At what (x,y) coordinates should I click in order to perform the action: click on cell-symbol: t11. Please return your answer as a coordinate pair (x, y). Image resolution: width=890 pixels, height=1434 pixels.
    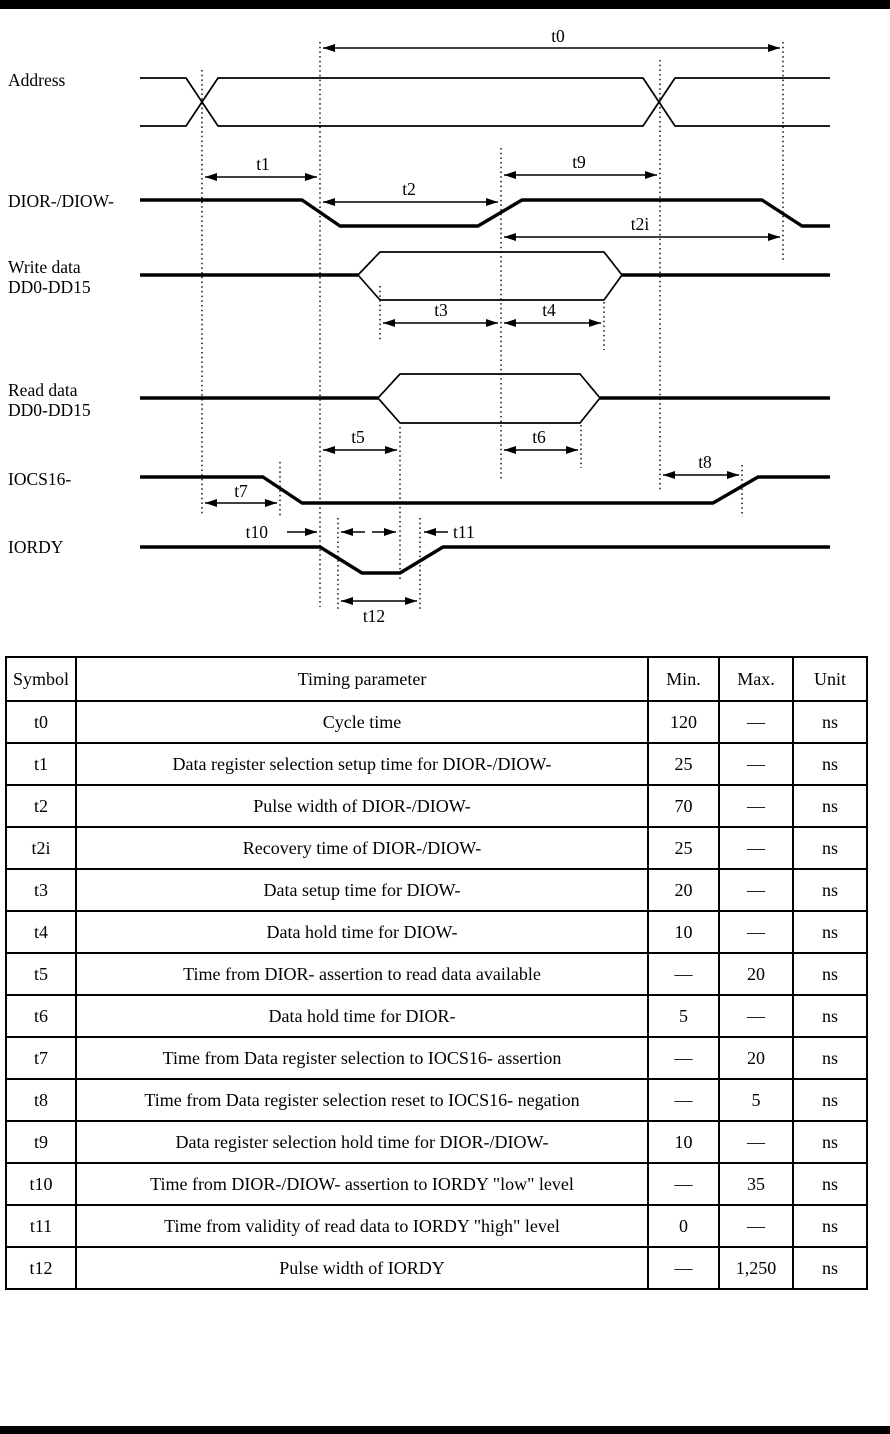
    Looking at the image, I should click on (41, 1226).